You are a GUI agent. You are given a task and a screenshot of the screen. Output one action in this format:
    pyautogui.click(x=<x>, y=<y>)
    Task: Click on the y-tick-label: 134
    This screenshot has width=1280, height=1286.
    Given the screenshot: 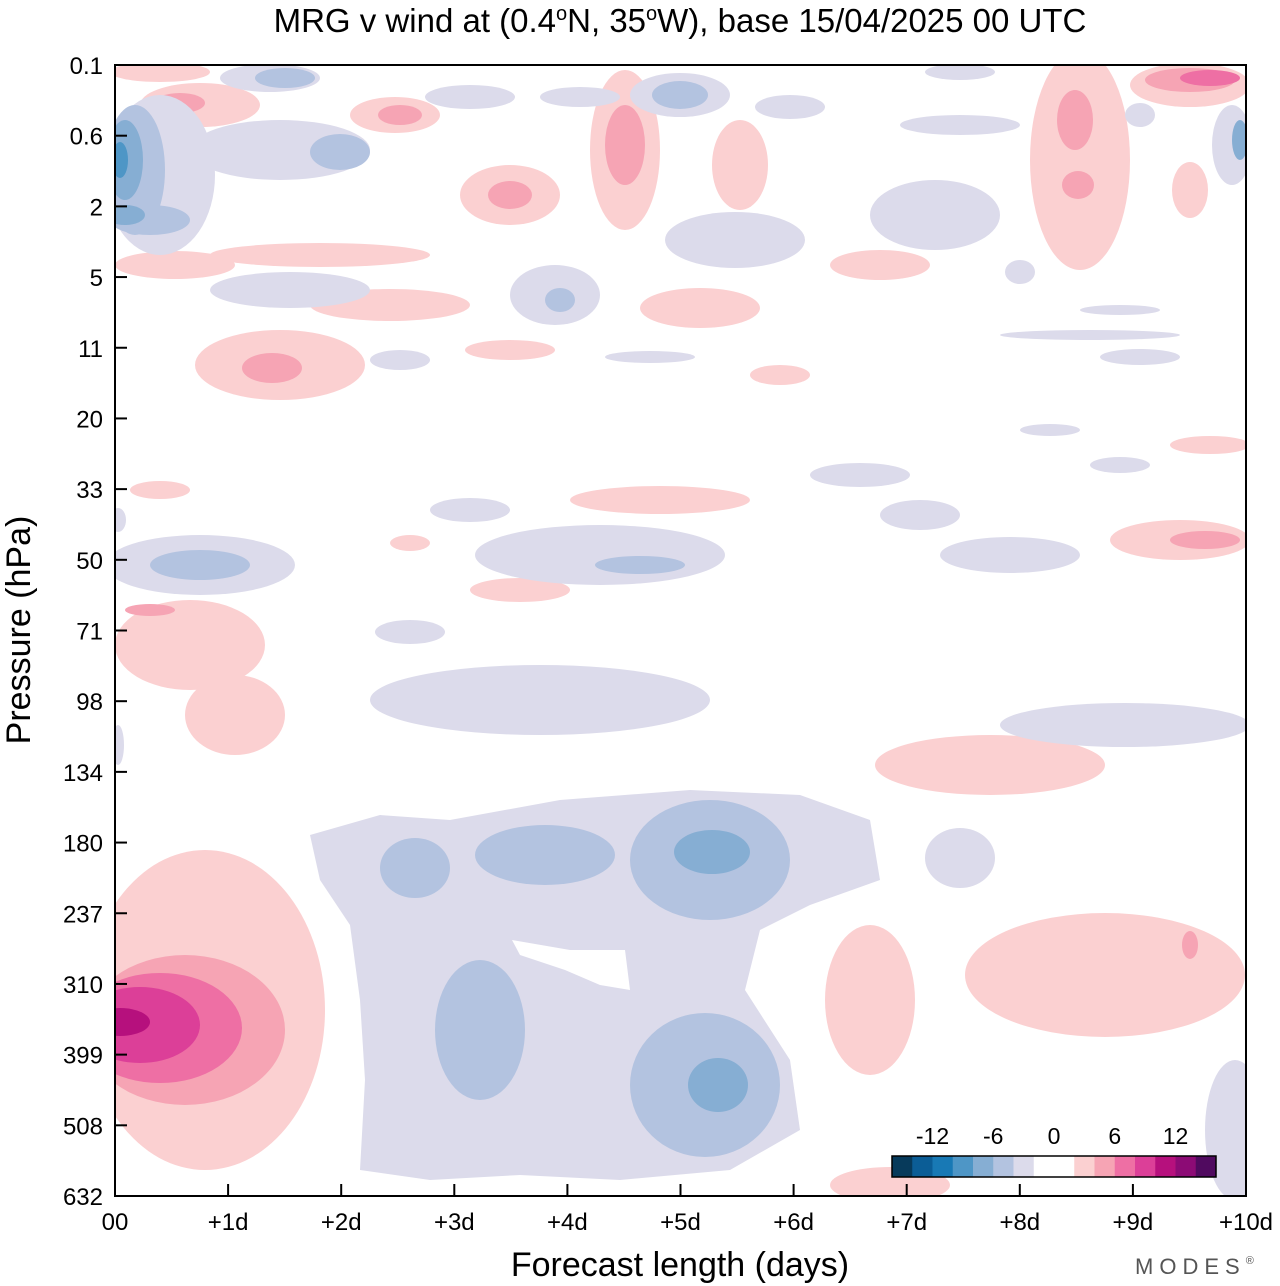 What is the action you would take?
    pyautogui.click(x=83, y=773)
    